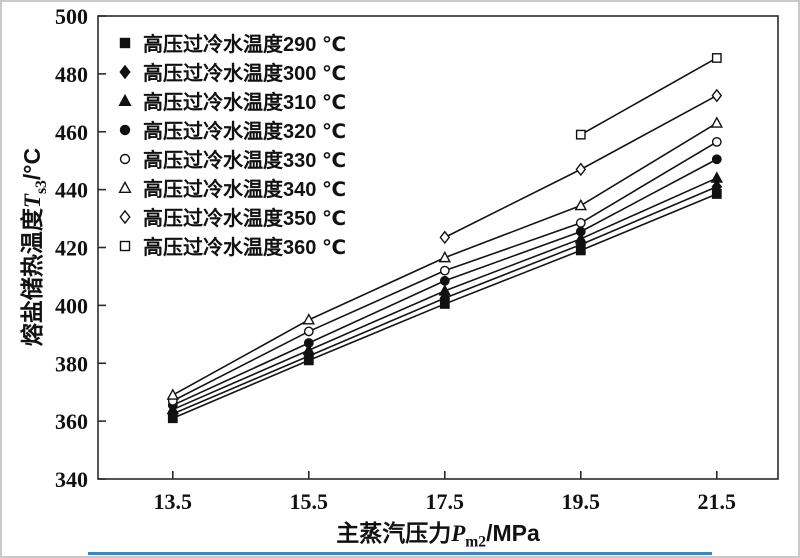  Describe the element at coordinates (71, 248) in the screenshot. I see `y-tick-label: 420` at that location.